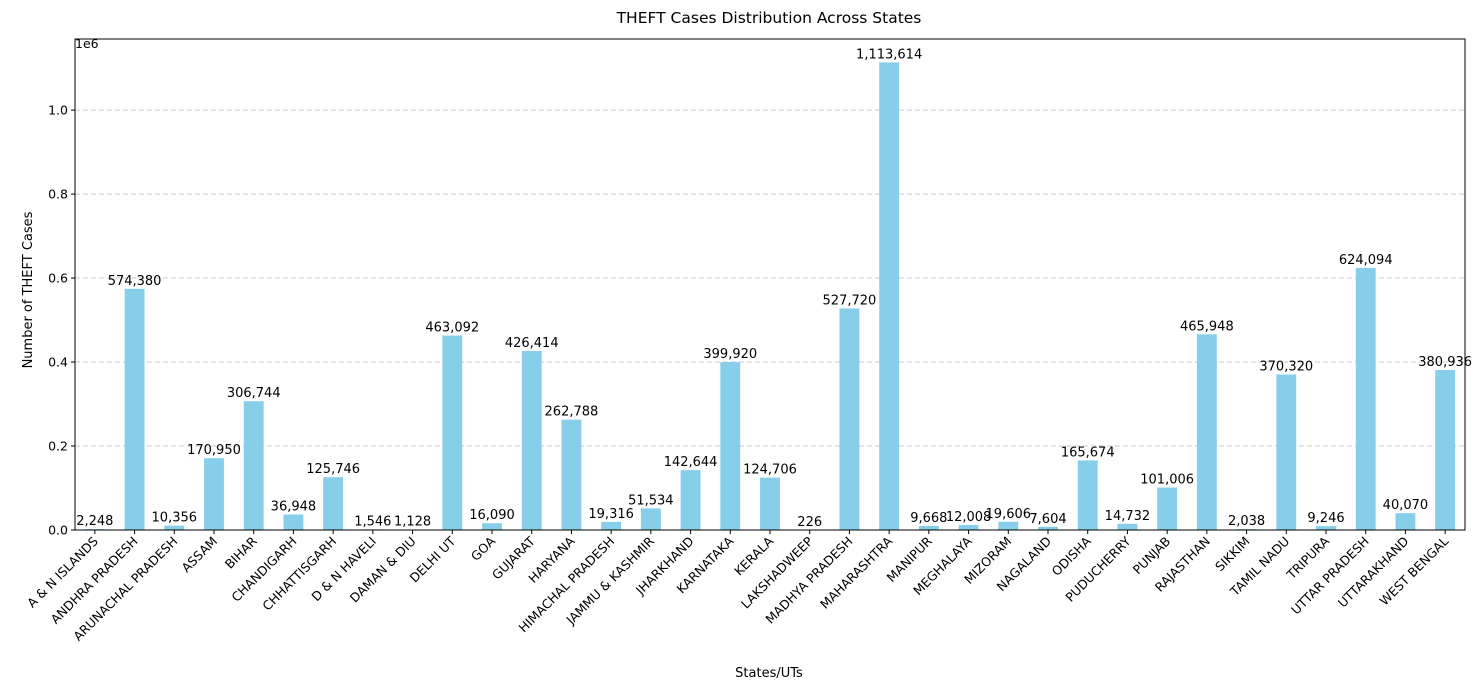  I want to click on y-tick-label: 0.0, so click(58, 530).